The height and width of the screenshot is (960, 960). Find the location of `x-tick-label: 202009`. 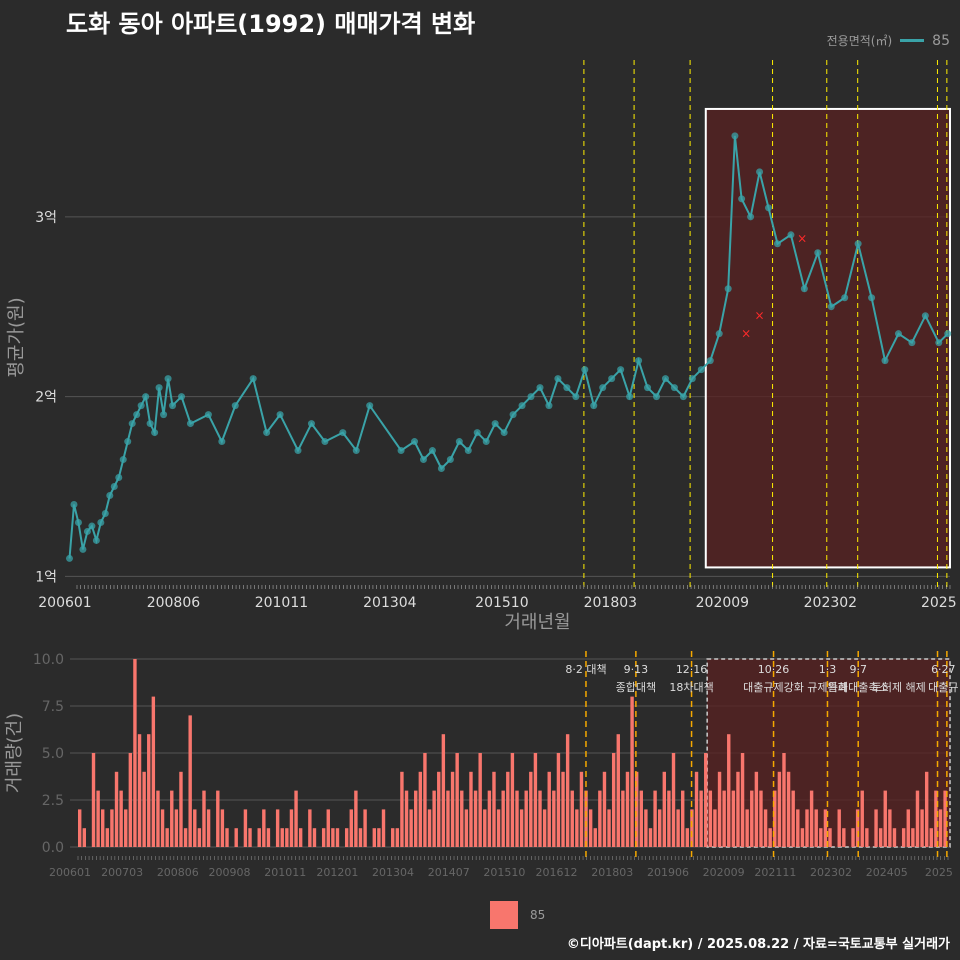

x-tick-label: 202009 is located at coordinates (722, 603).